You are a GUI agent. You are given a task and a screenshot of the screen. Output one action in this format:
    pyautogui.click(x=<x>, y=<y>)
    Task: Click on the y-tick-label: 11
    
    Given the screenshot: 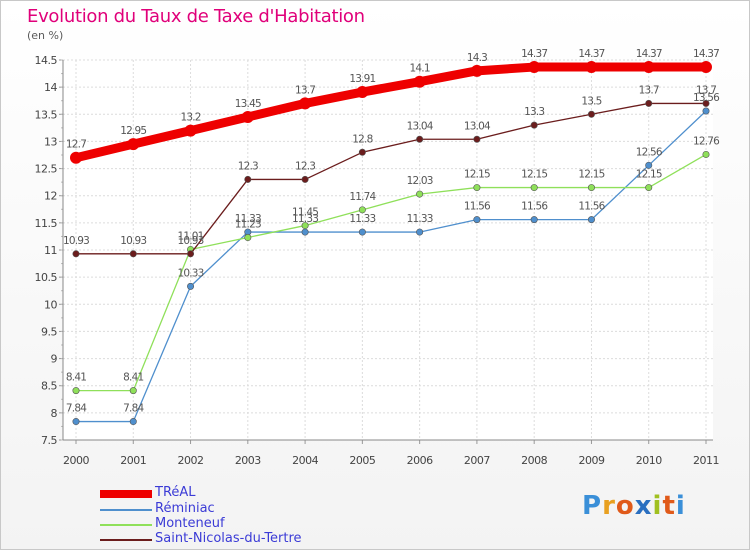 What is the action you would take?
    pyautogui.click(x=50, y=250)
    